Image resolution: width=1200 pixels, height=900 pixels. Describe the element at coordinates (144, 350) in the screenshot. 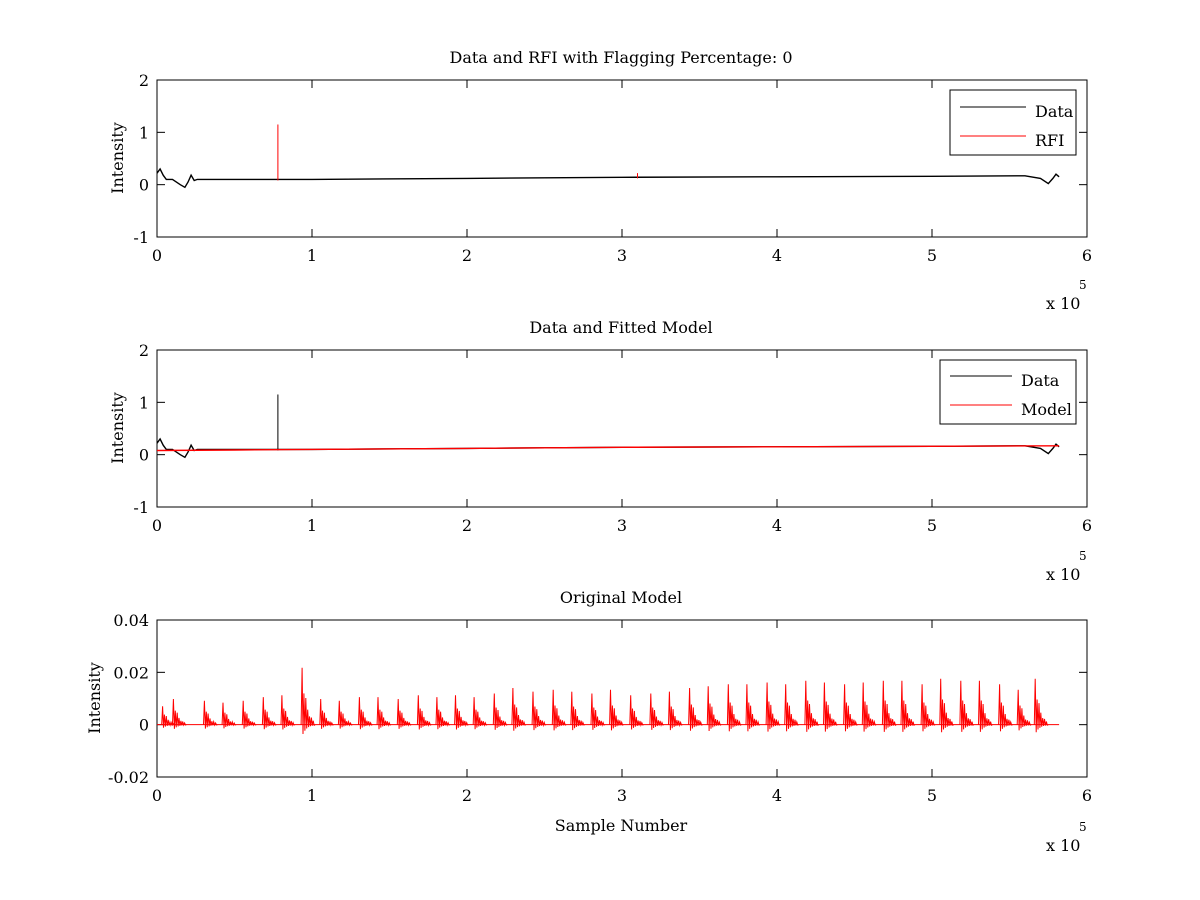

I see `y-tick-label: 2` at that location.